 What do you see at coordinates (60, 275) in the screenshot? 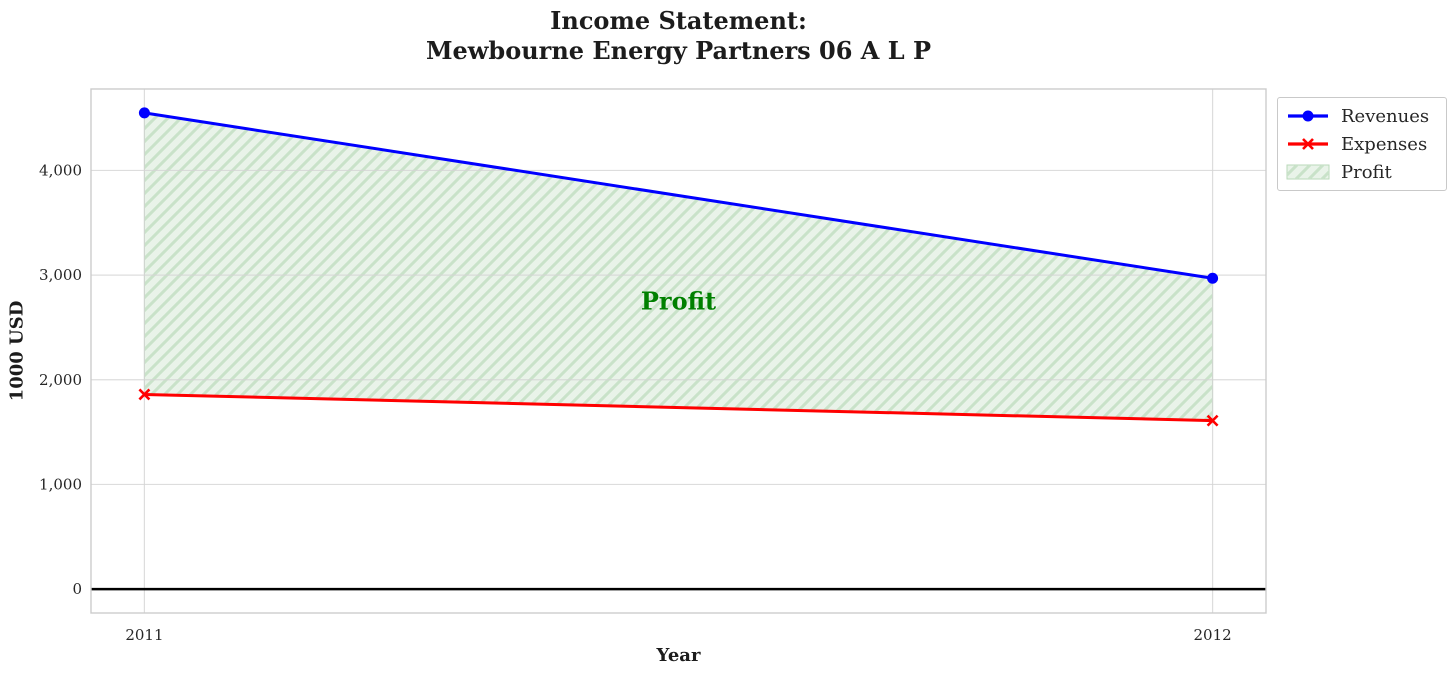
I see `y-tick-label: 3,000` at bounding box center [60, 275].